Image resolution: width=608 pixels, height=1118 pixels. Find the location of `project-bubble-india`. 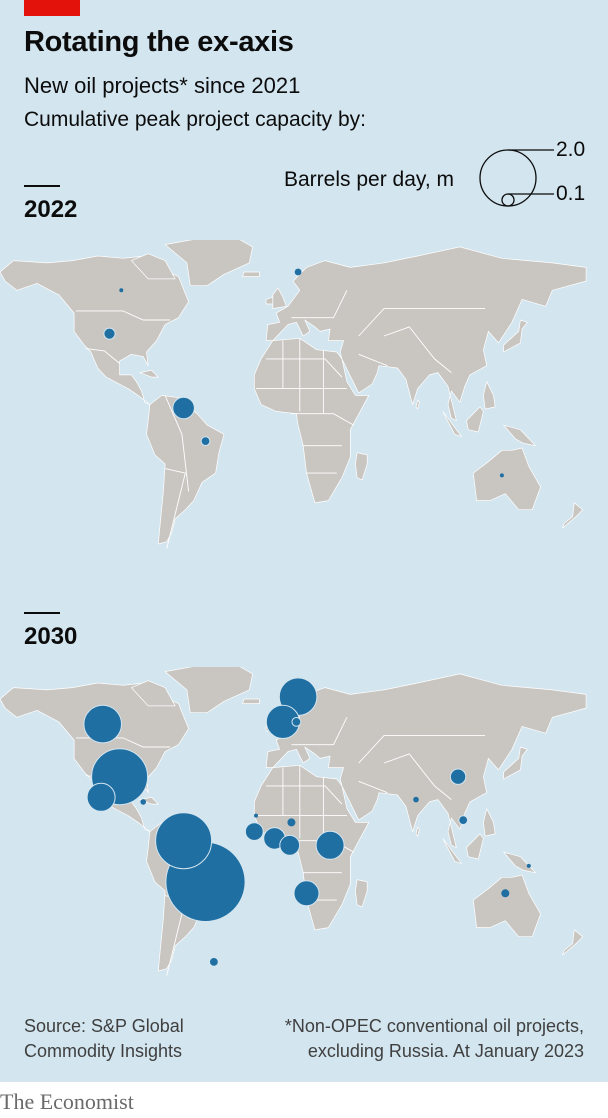

project-bubble-india is located at coordinates (416, 799).